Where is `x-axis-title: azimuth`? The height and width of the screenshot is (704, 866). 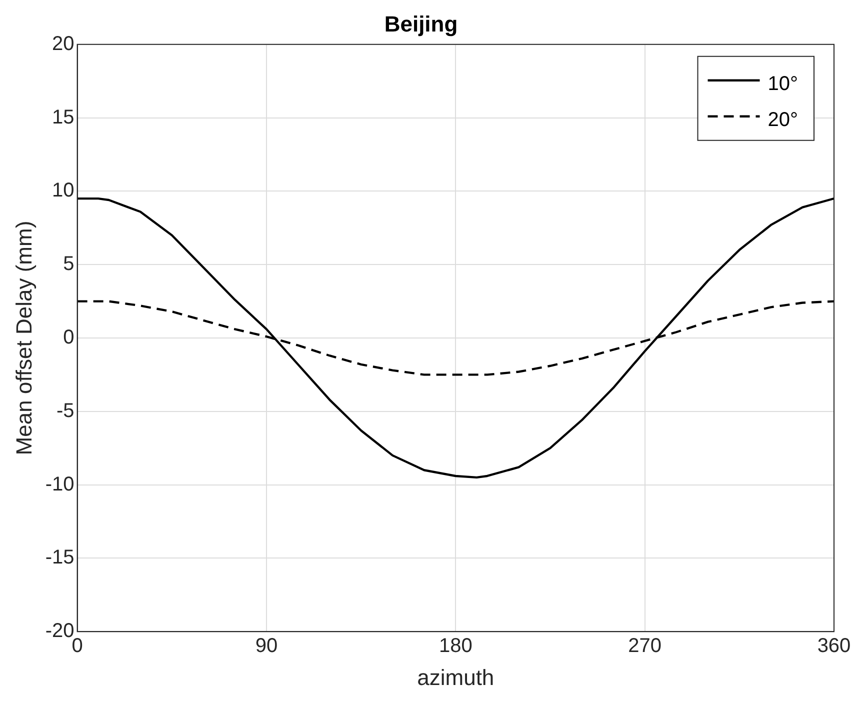
x-axis-title: azimuth is located at coordinates (455, 677).